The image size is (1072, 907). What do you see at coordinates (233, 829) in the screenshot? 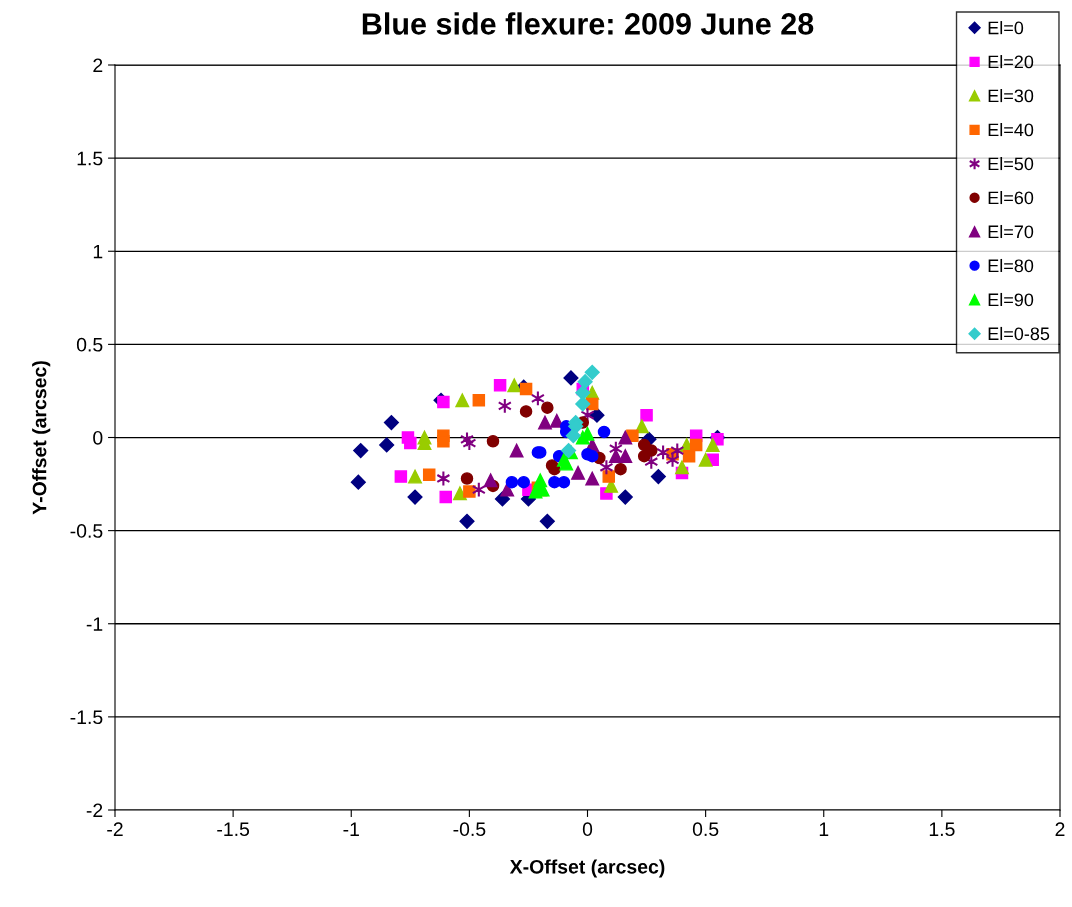
I see `x-tick-label: -1.5` at bounding box center [233, 829].